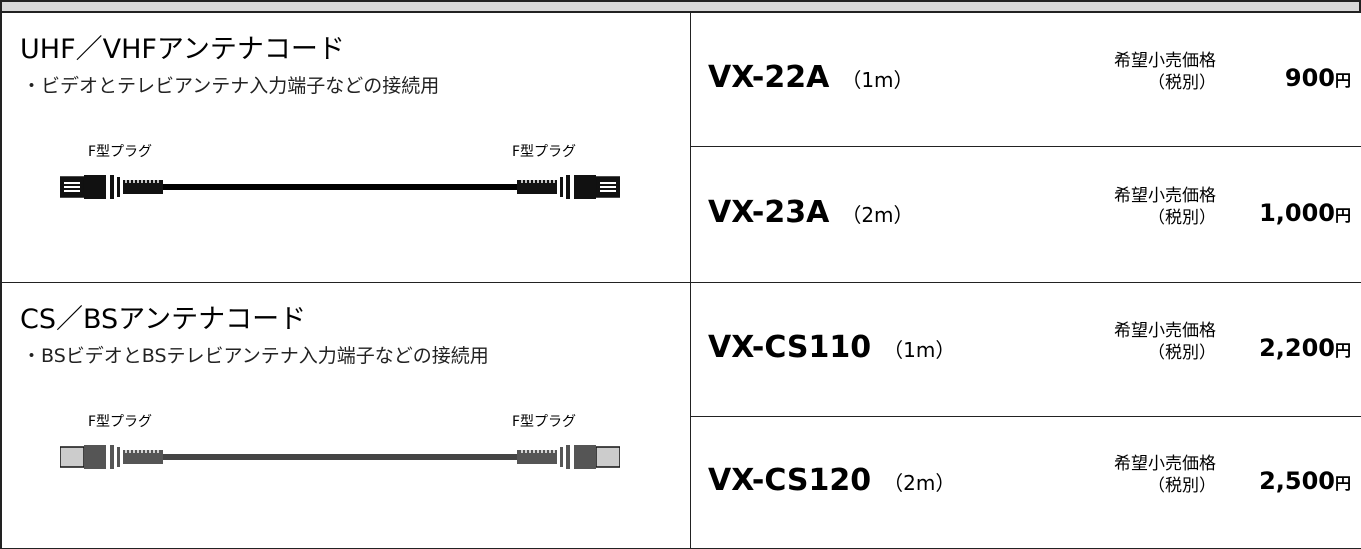 The image size is (1361, 549). What do you see at coordinates (769, 212) in the screenshot?
I see `model-name: VX-23A` at bounding box center [769, 212].